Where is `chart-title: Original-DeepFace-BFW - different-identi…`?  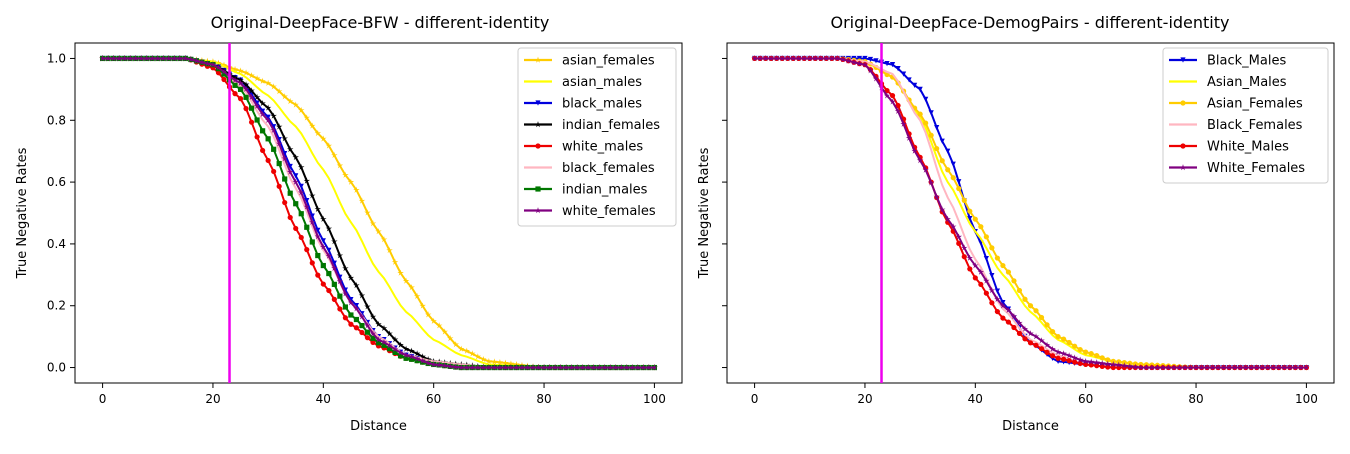
chart-title: Original-DeepFace-BFW - different-identi… is located at coordinates (380, 22).